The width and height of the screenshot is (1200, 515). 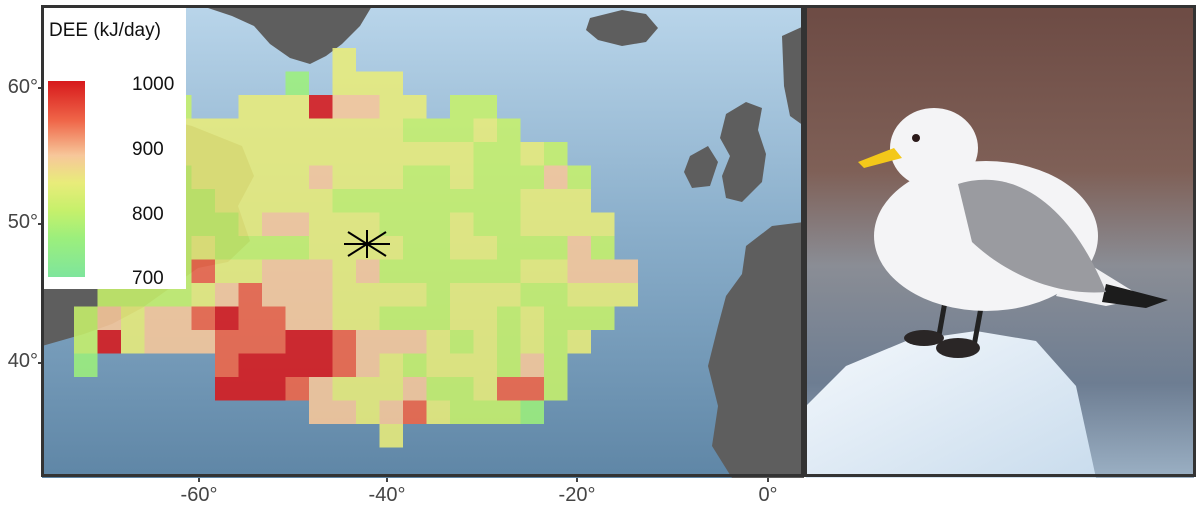 I want to click on bird-wing, so click(x=1032, y=236).